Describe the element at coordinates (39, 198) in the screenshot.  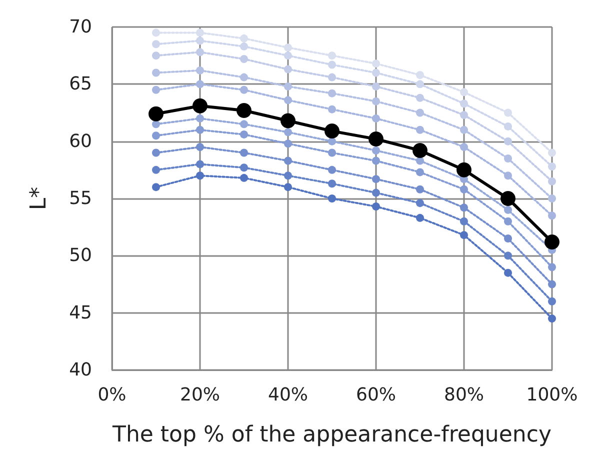
I see `y-axis-title: L*` at that location.